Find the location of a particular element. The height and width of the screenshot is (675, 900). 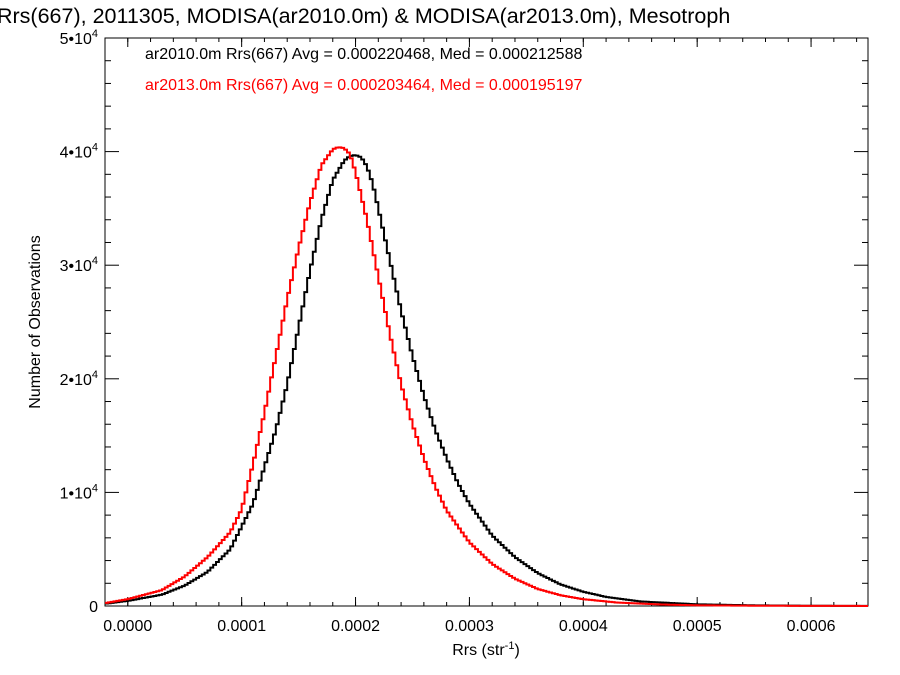

y-tick-label: 1•104 is located at coordinates (79, 492).